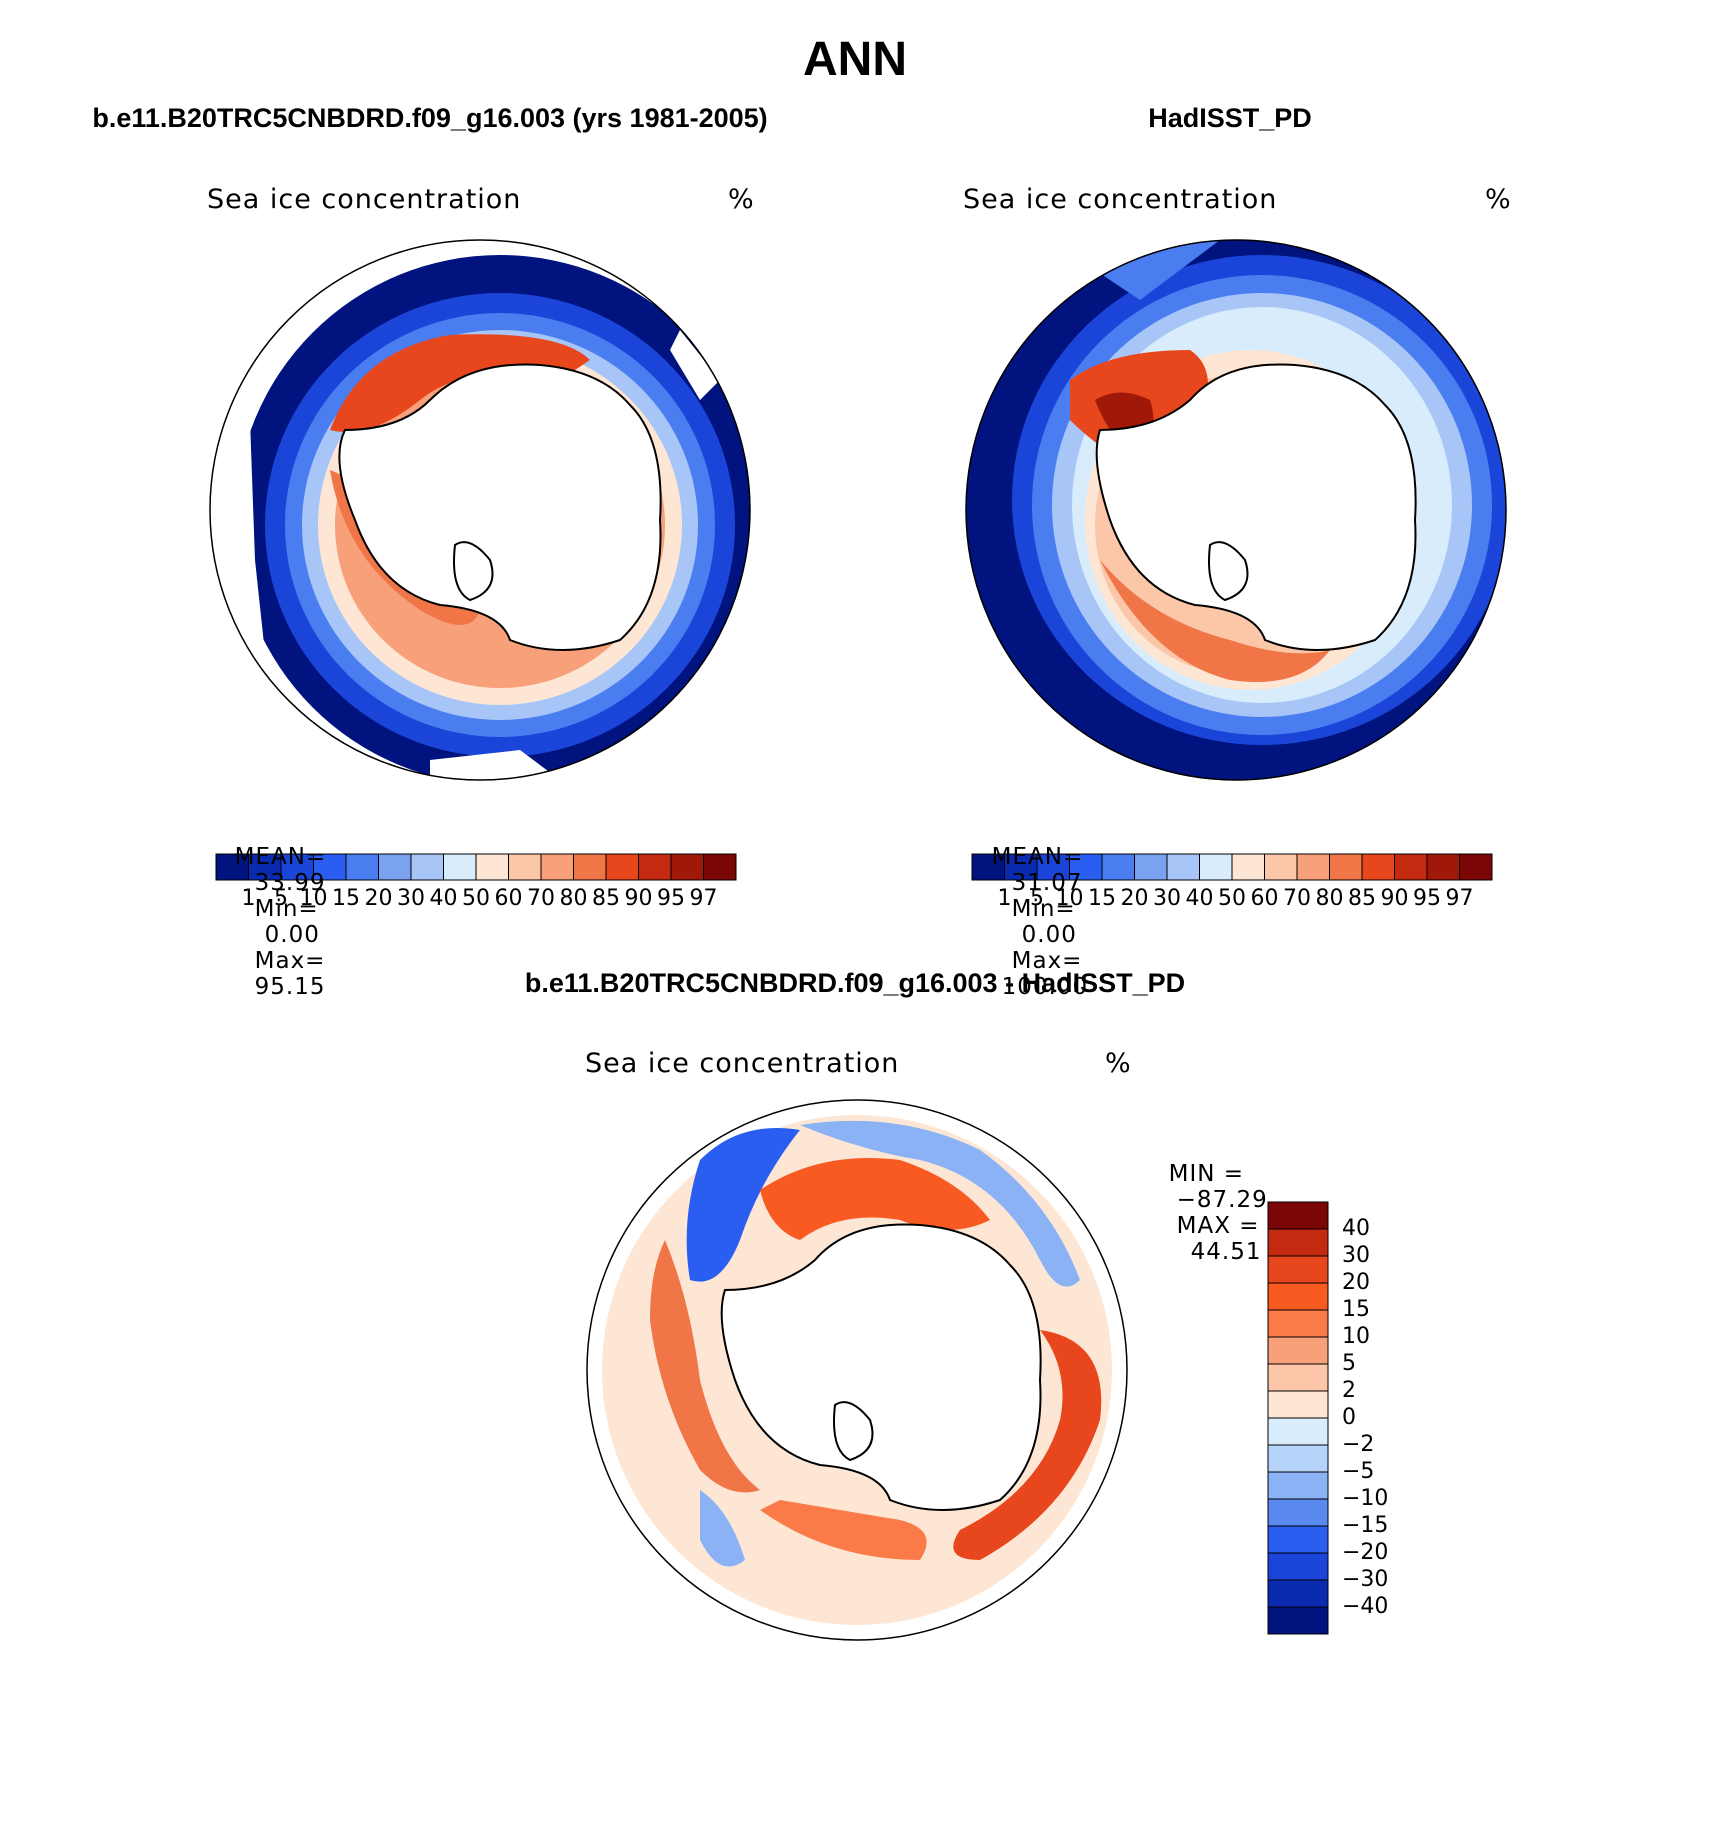 The height and width of the screenshot is (1847, 1710). Describe the element at coordinates (364, 199) in the screenshot. I see `variable-label-model: Sea ice concentration` at that location.